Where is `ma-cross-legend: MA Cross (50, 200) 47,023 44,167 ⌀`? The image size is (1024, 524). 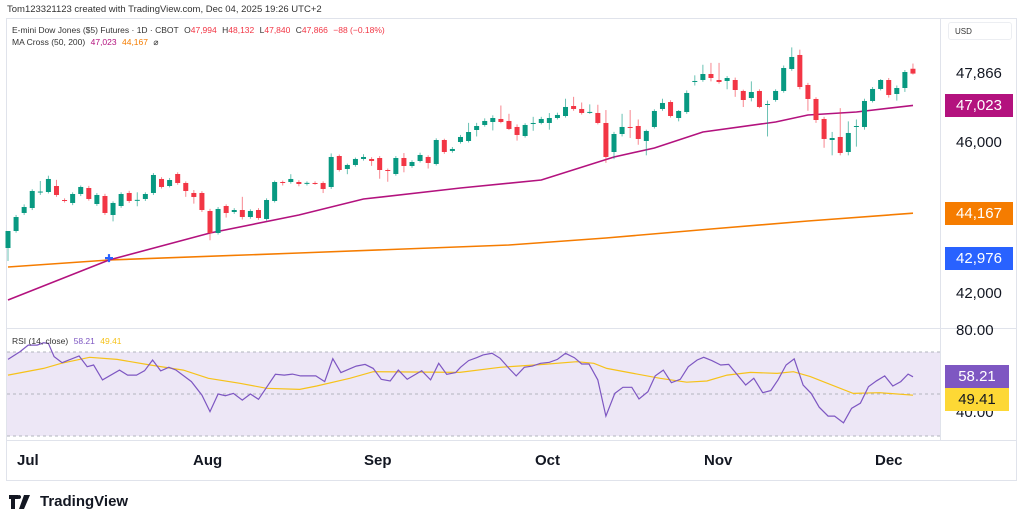 ma-cross-legend: MA Cross (50, 200) 47,023 44,167 ⌀ is located at coordinates (86, 42).